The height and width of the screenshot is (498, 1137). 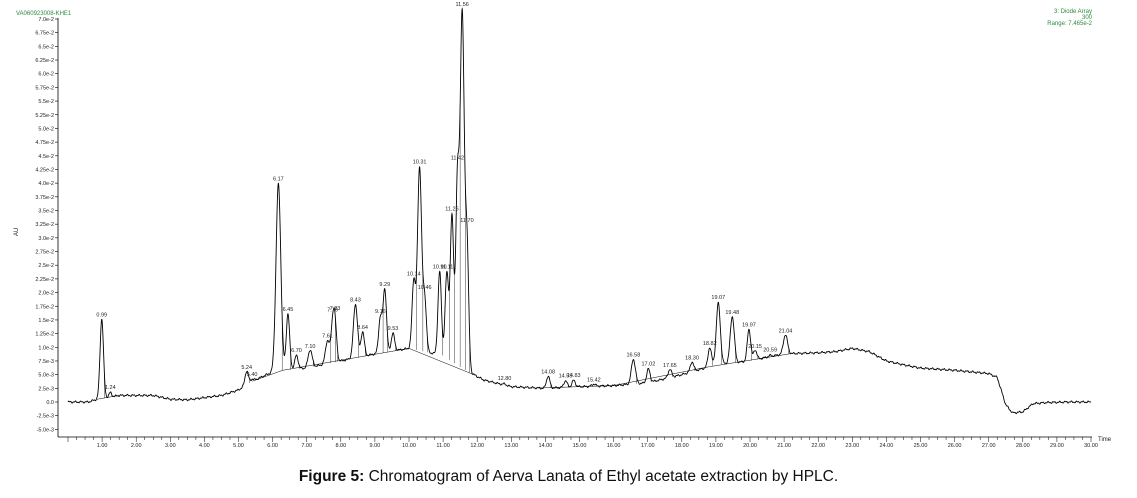 What do you see at coordinates (335, 309) in the screenshot?
I see `peak-label: 7.83` at bounding box center [335, 309].